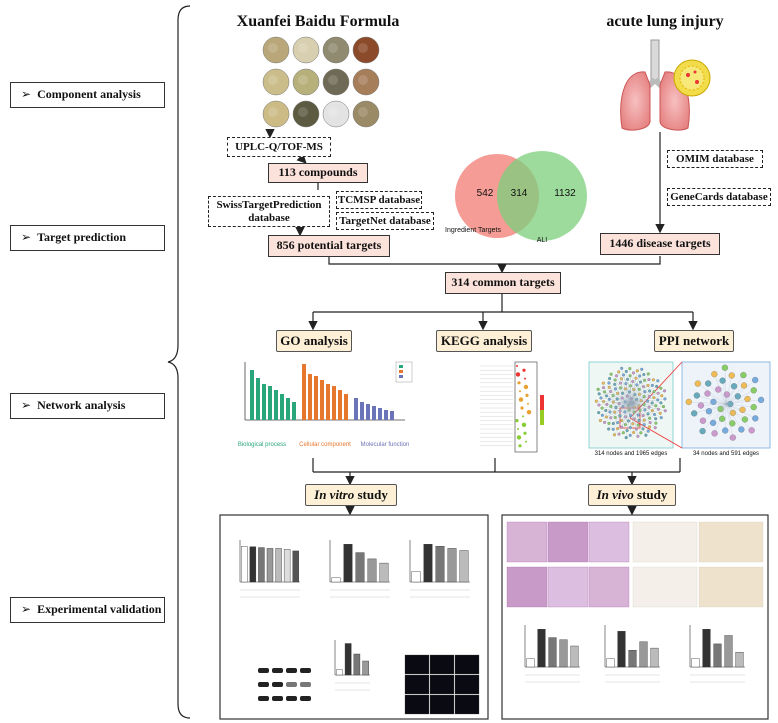 The image size is (778, 723). Describe the element at coordinates (694, 341) in the screenshot. I see `analysis-box: PPI network` at that location.